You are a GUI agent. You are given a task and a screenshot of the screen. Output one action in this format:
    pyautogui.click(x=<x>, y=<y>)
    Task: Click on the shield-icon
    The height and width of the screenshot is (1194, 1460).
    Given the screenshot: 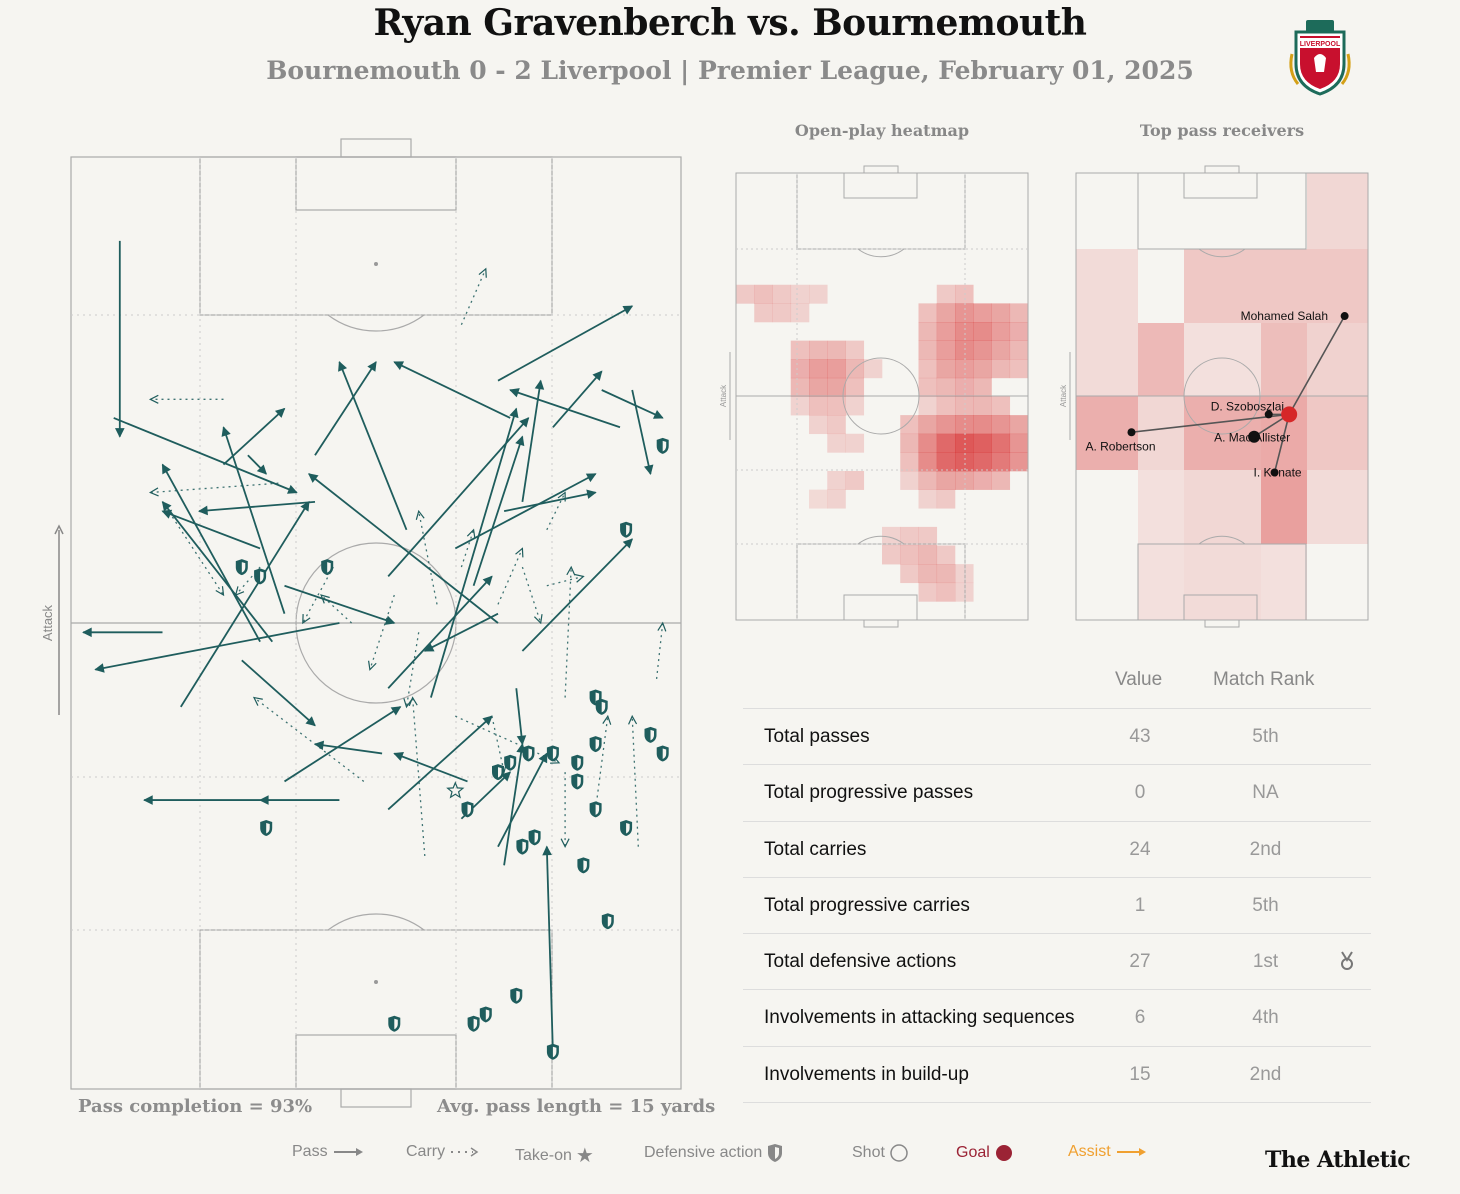 What is the action you would take?
    pyautogui.click(x=775, y=1153)
    